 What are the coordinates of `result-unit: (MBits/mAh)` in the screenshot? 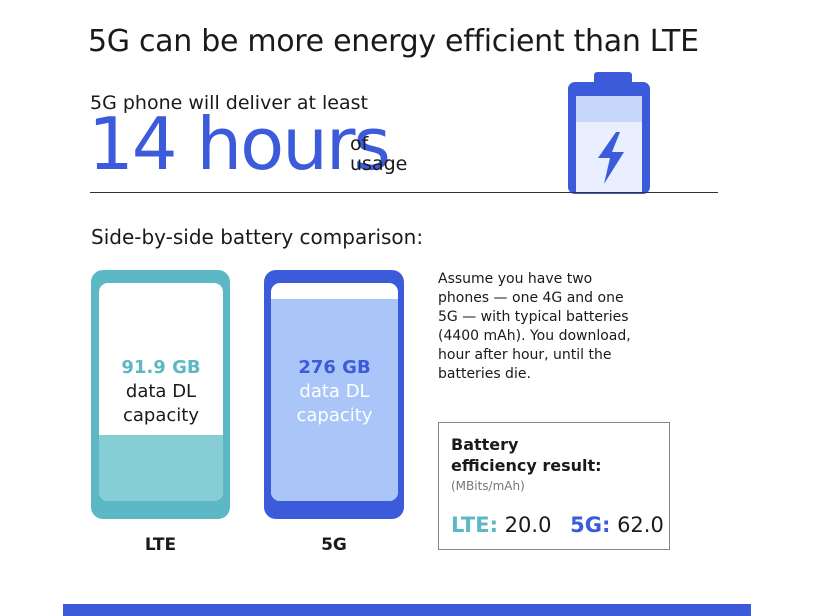 It's located at (488, 486).